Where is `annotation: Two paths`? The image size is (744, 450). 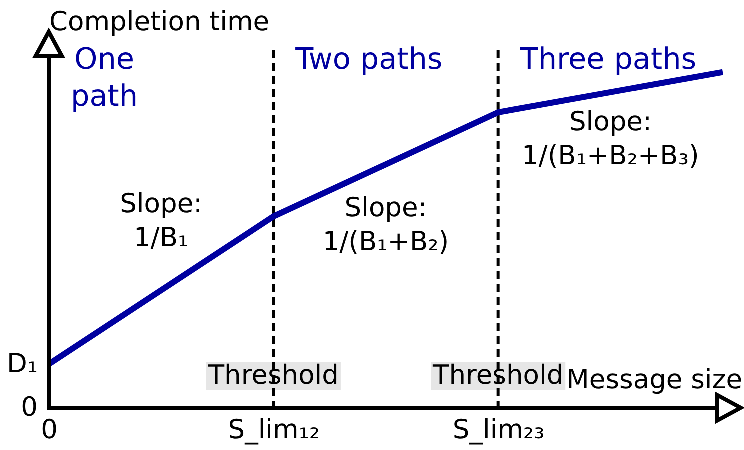
annotation: Two paths is located at coordinates (368, 59).